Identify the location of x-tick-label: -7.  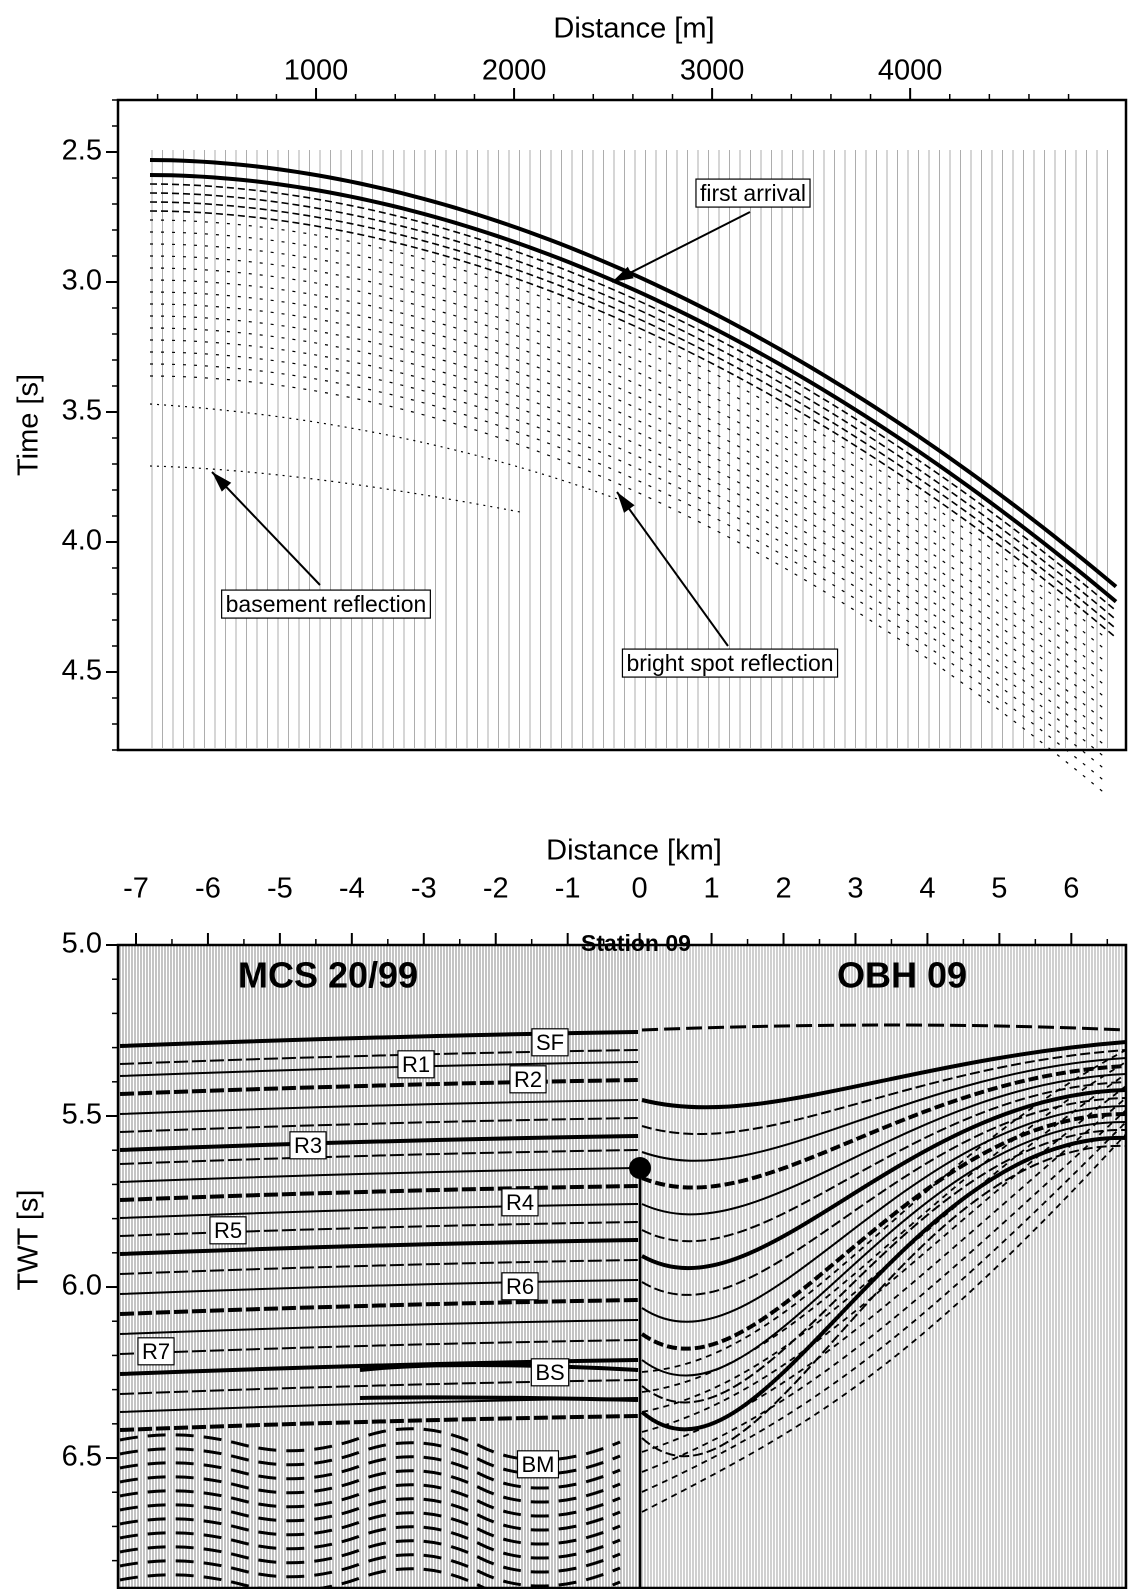
(136, 889).